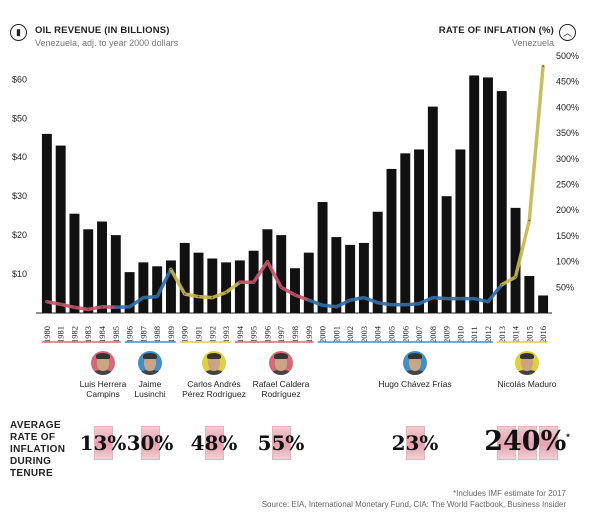  Describe the element at coordinates (19, 157) in the screenshot. I see `y-left-tick-label: $40` at that location.